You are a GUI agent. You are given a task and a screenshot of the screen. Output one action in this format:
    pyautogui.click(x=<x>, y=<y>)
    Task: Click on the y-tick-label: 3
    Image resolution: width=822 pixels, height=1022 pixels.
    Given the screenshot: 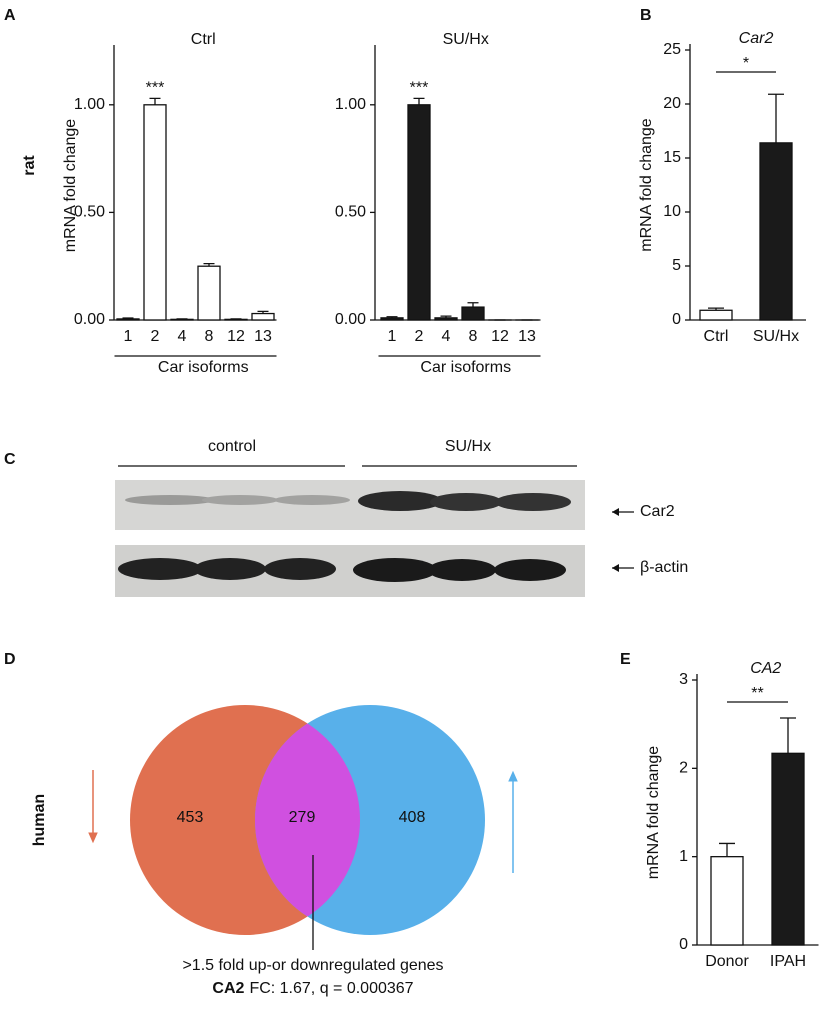 What is the action you would take?
    pyautogui.click(x=683, y=679)
    